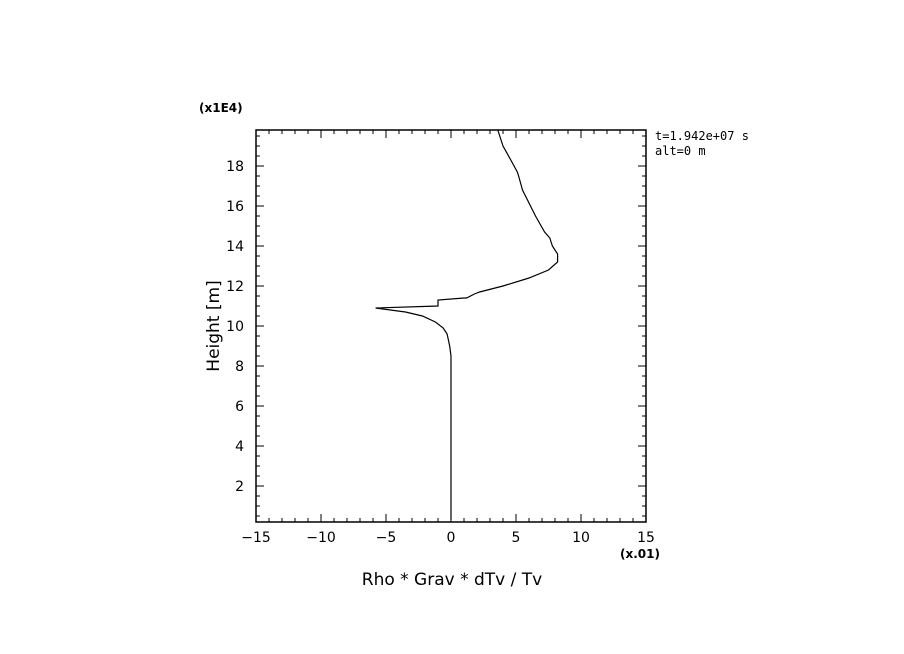  What do you see at coordinates (321, 538) in the screenshot?
I see `x-tick-label: −10` at bounding box center [321, 538].